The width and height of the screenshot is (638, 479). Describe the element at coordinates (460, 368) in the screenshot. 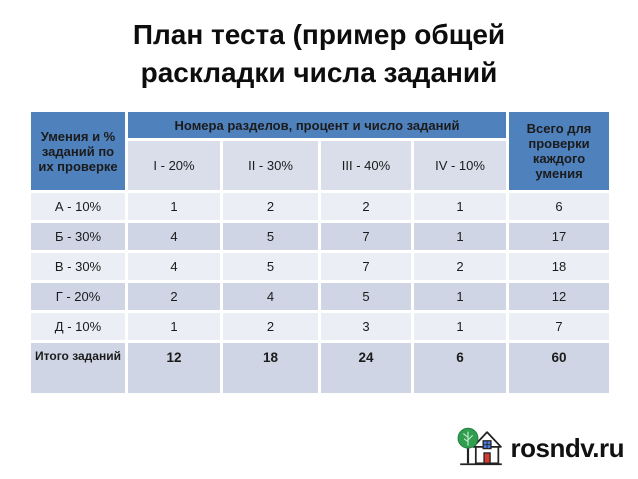

I see `total-cell-value: 6` at that location.